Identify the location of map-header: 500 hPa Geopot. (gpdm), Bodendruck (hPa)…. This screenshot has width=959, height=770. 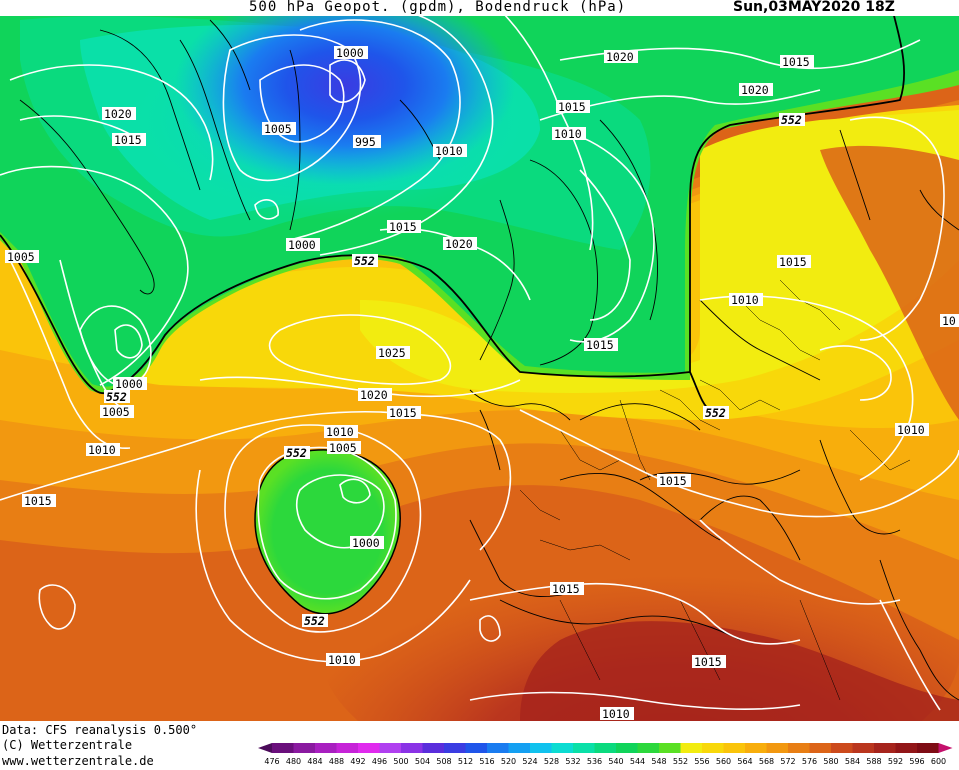
(479, 8).